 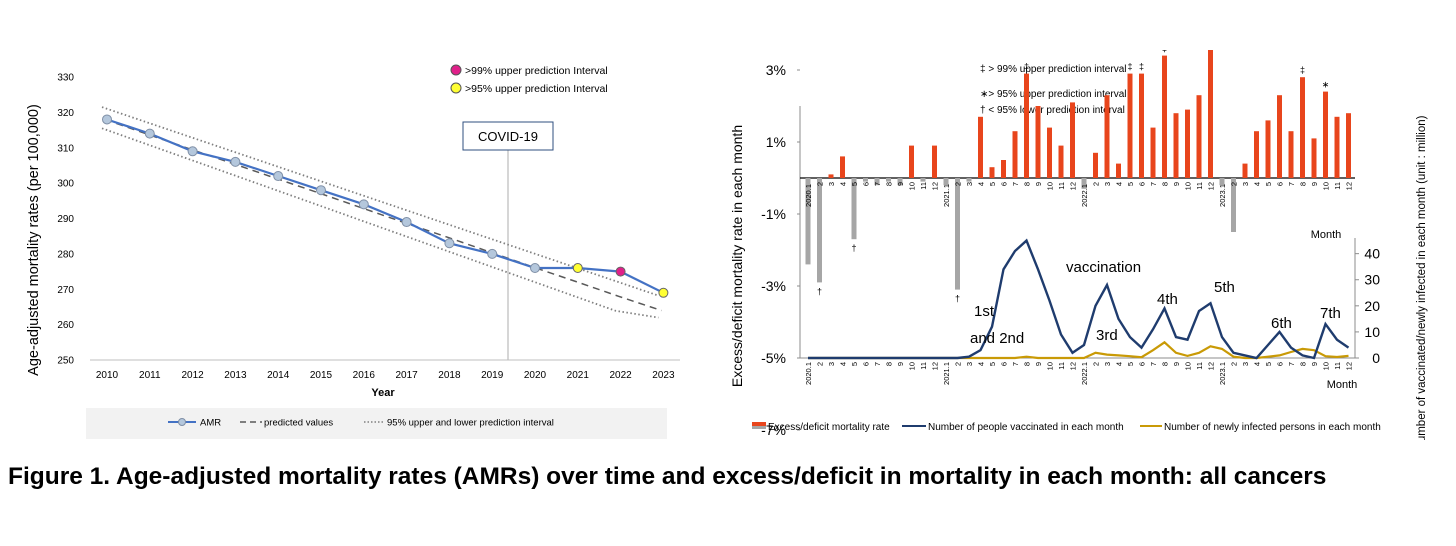 I want to click on amr-x-tick-label: 2012, so click(x=192, y=375).